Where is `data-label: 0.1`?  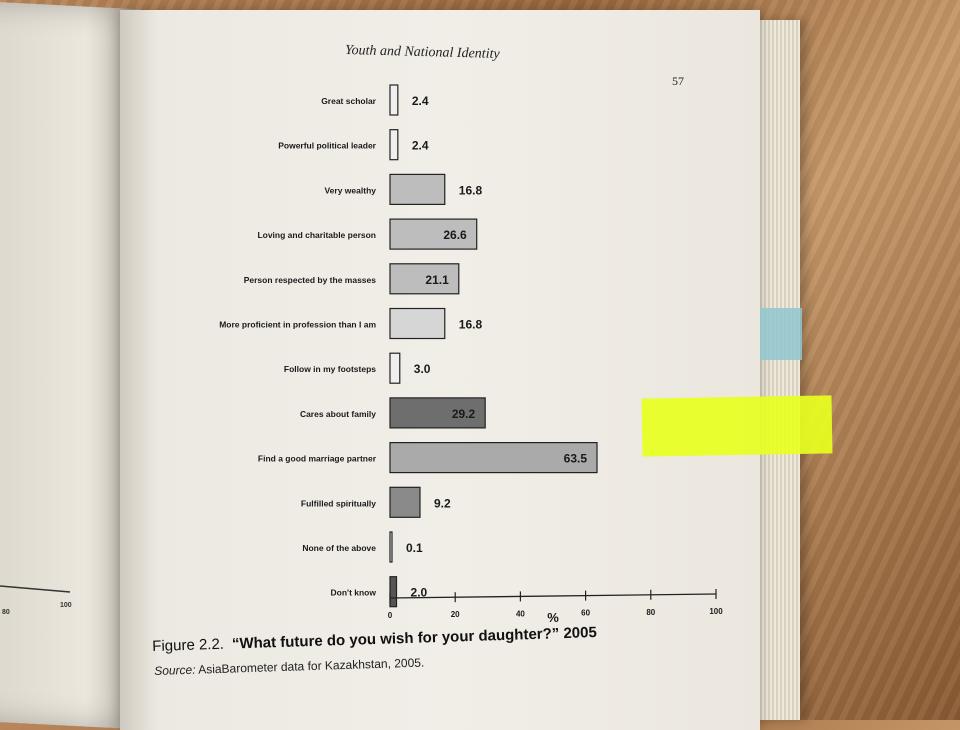
data-label: 0.1 is located at coordinates (414, 548).